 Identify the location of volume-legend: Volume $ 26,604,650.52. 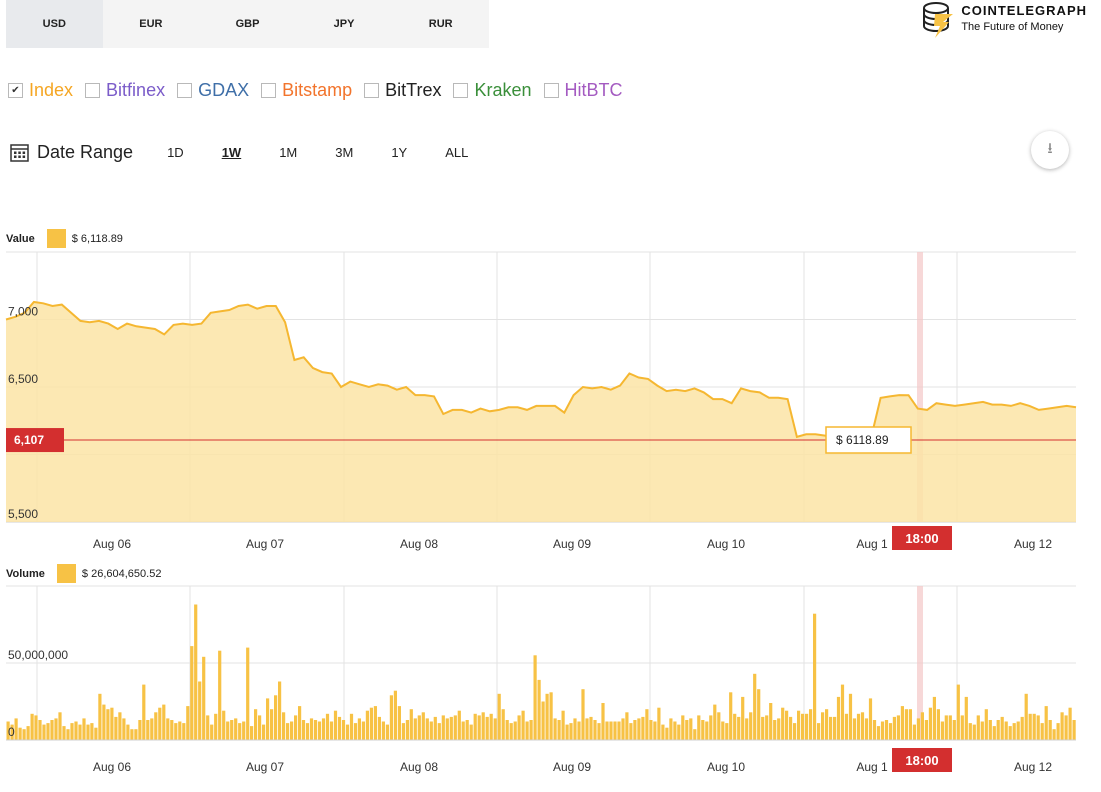
(83, 573).